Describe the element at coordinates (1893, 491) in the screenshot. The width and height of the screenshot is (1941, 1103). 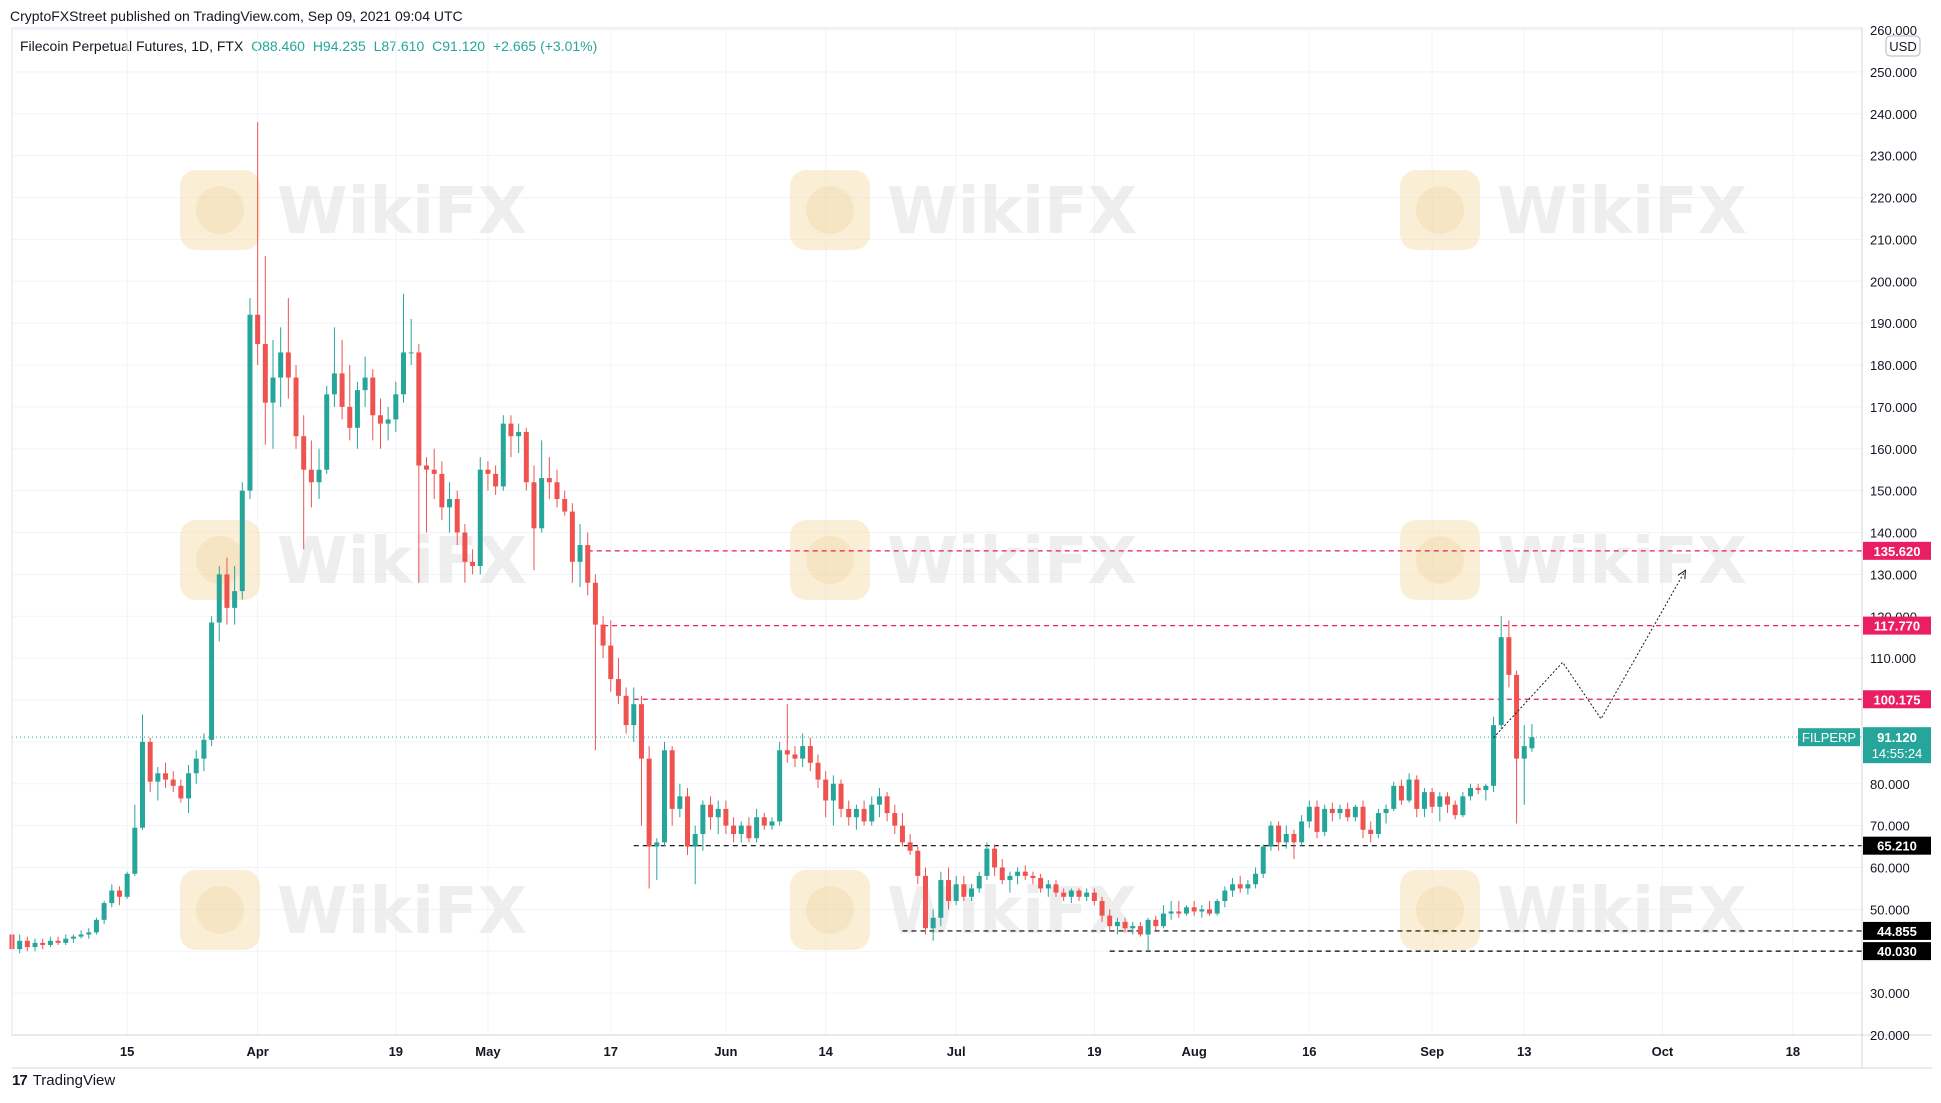
I see `y-tick-label: 150.000` at that location.